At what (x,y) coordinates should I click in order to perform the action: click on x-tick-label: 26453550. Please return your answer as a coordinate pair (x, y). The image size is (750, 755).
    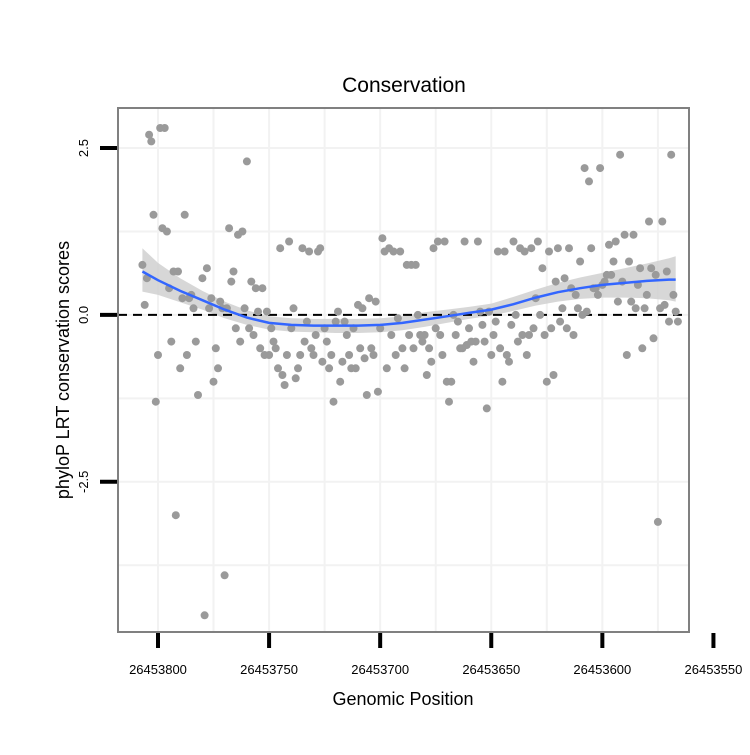
    Looking at the image, I should click on (714, 669).